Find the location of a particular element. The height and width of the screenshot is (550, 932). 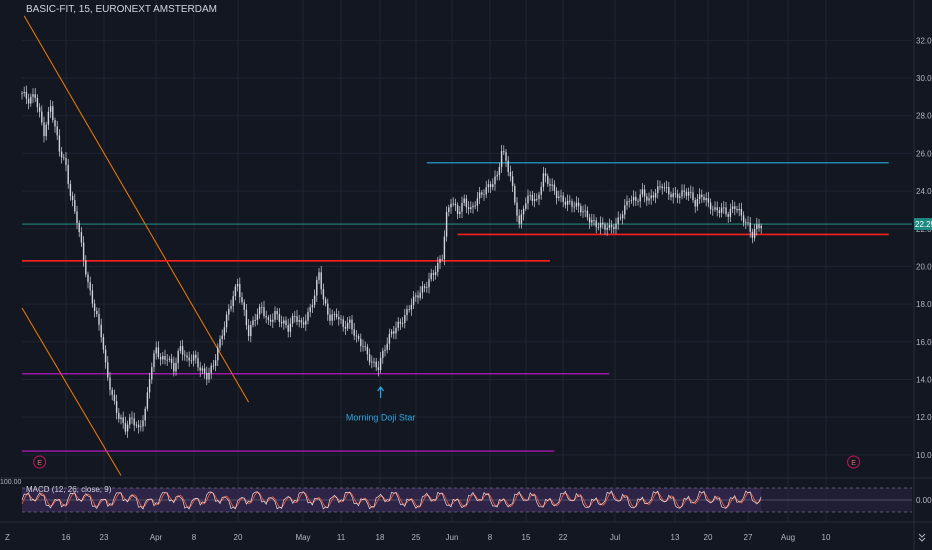

y-tick-label: 16.00 is located at coordinates (924, 342).